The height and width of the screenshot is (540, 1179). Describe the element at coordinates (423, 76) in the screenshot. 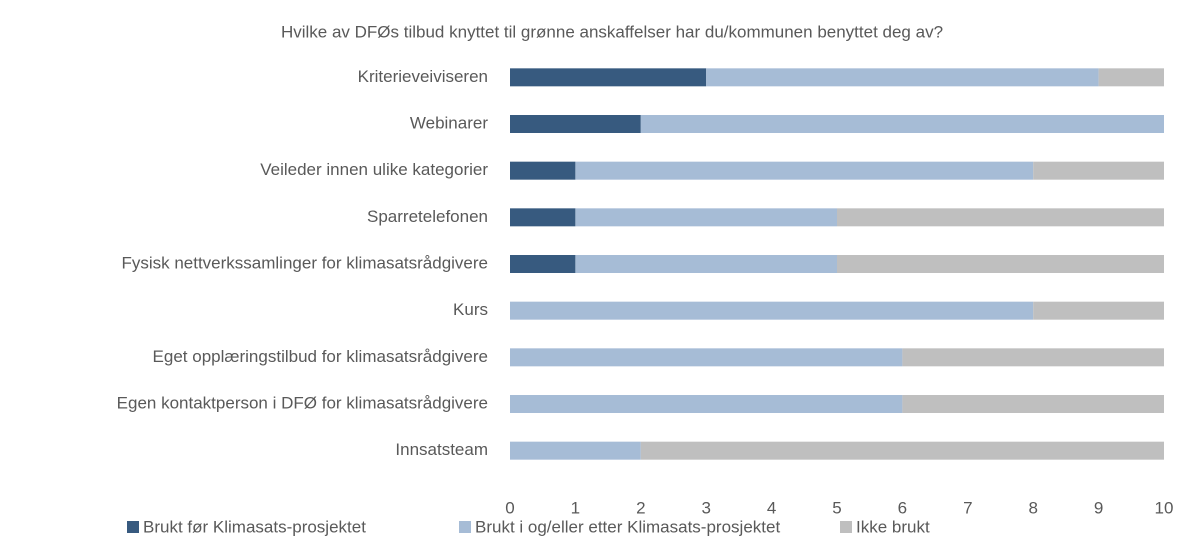

I see `y-tick-label: Kriterieveiviseren` at that location.